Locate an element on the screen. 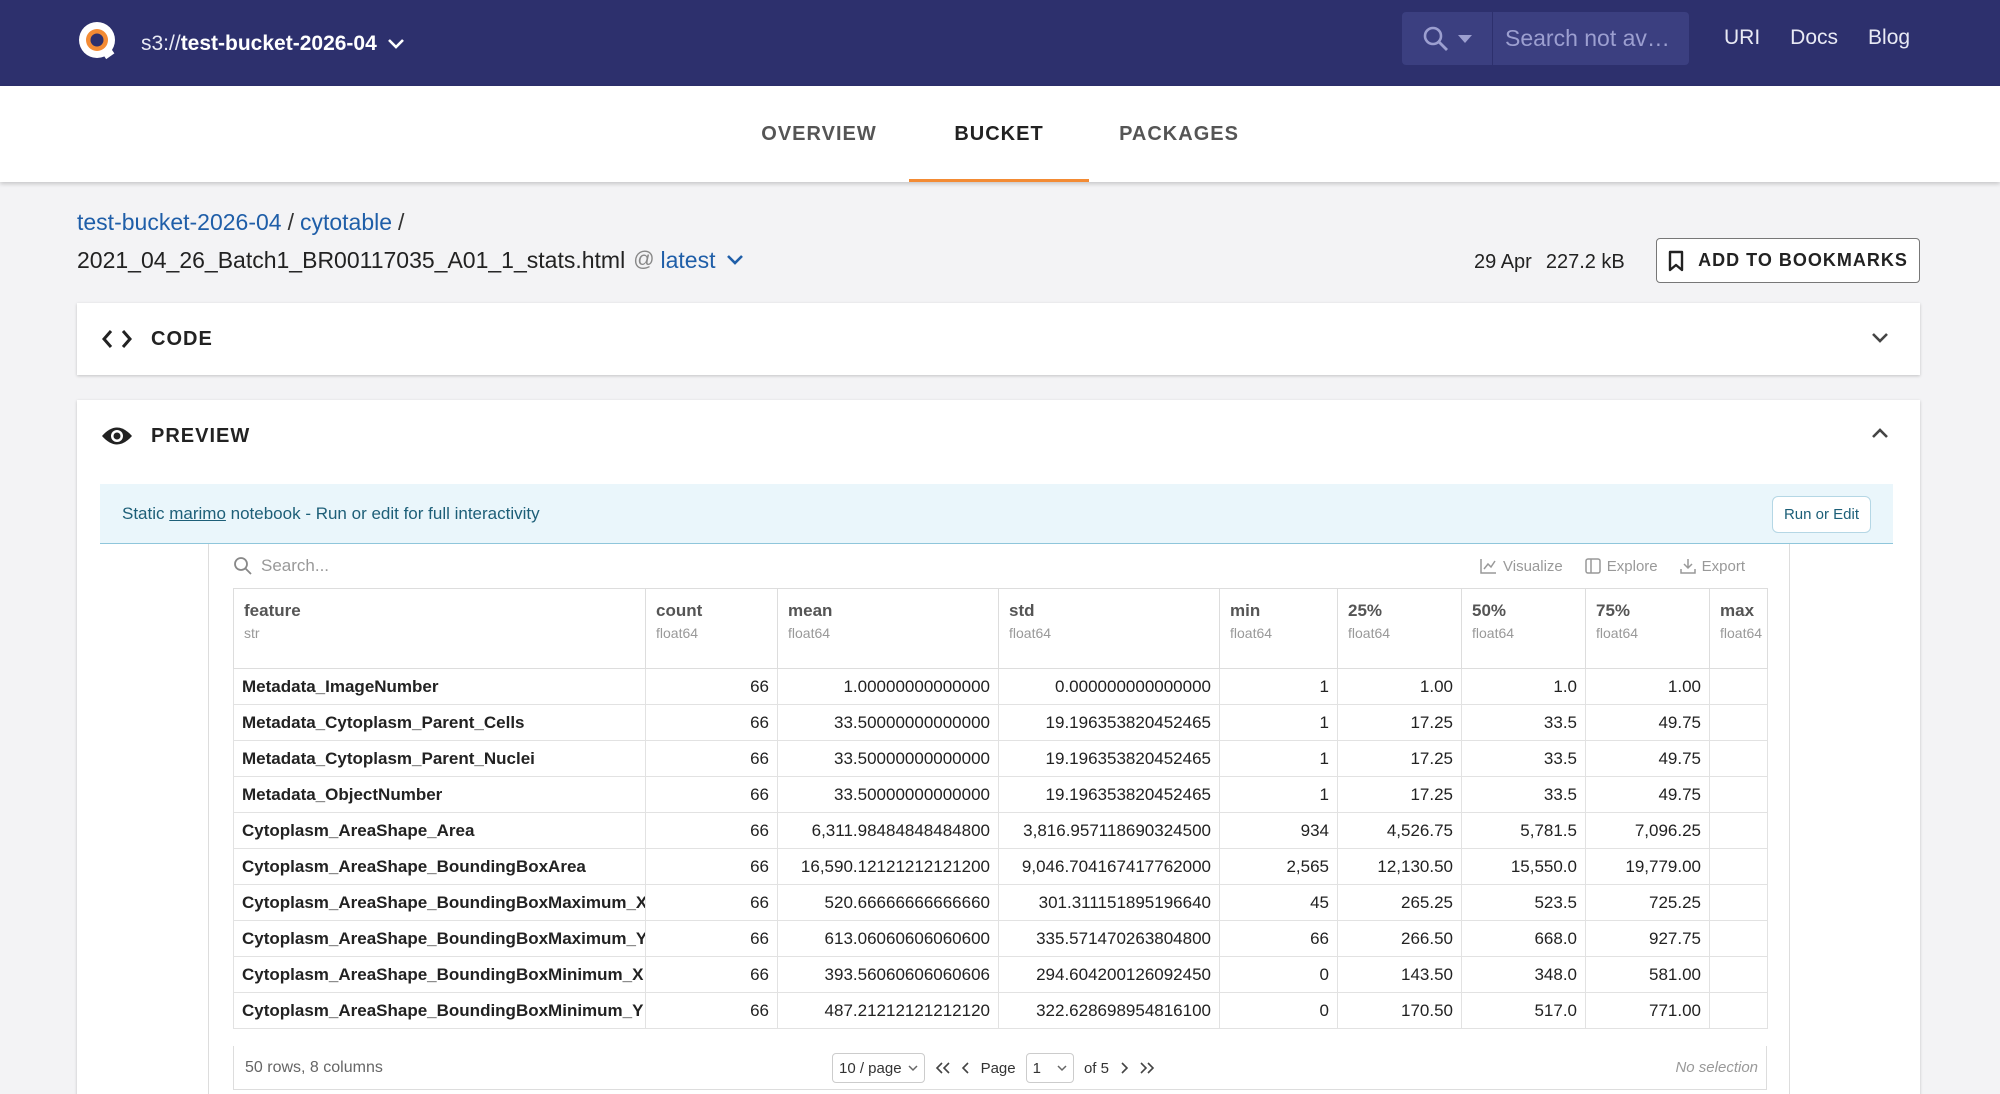 The image size is (2000, 1094). value-cell: 335.571470263804800 is located at coordinates (1109, 938).